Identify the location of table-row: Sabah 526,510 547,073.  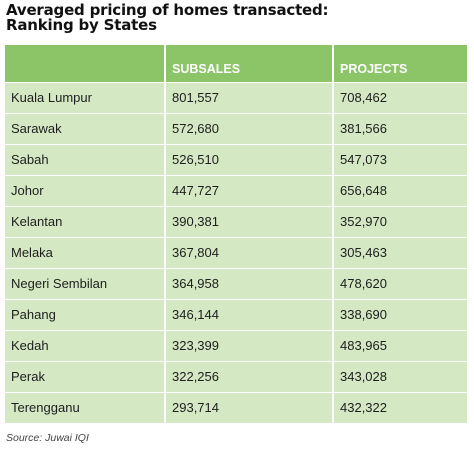
(236, 159).